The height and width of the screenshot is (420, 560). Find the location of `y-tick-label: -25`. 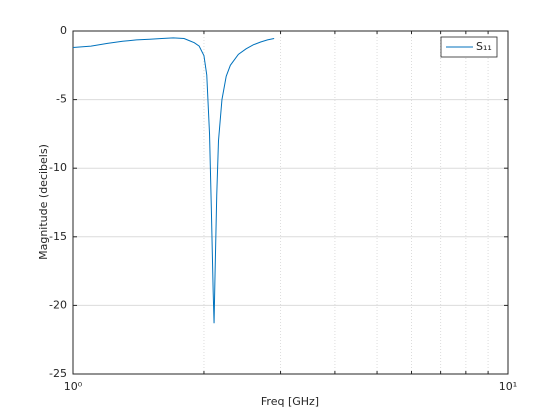

y-tick-label: -25 is located at coordinates (58, 373).